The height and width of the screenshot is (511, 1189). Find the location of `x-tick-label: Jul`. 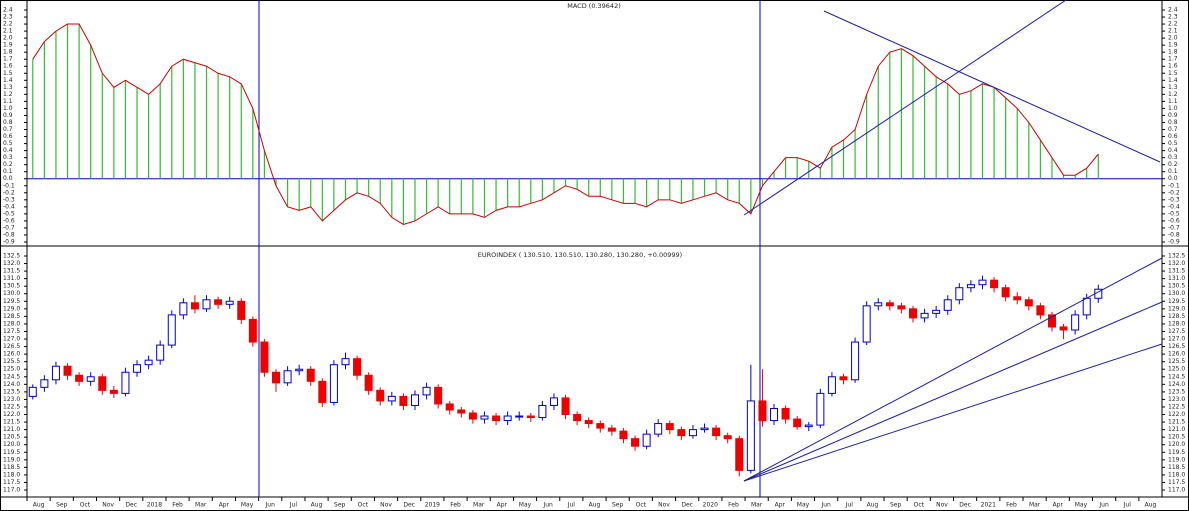

x-tick-label: Jul is located at coordinates (1127, 505).